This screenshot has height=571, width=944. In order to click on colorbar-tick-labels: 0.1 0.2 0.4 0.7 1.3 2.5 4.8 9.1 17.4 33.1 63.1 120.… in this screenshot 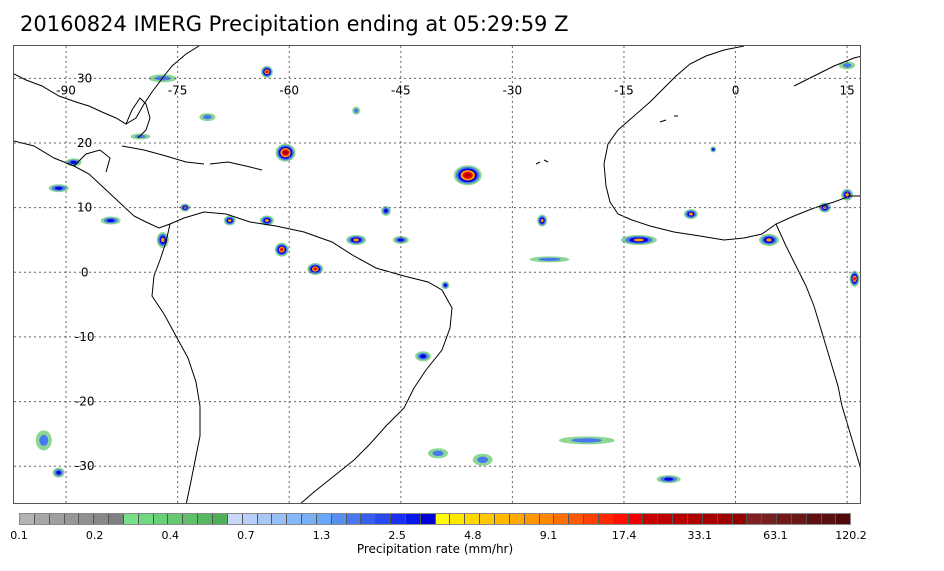, I will do `click(472, 535)`.